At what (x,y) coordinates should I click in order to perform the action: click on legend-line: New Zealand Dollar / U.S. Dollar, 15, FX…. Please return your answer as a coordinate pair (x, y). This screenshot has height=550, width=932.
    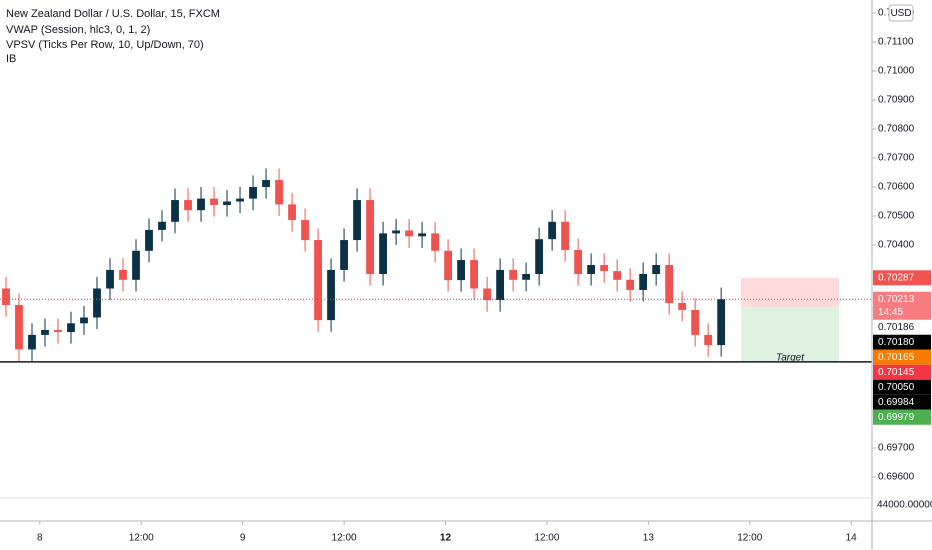
    Looking at the image, I should click on (113, 14).